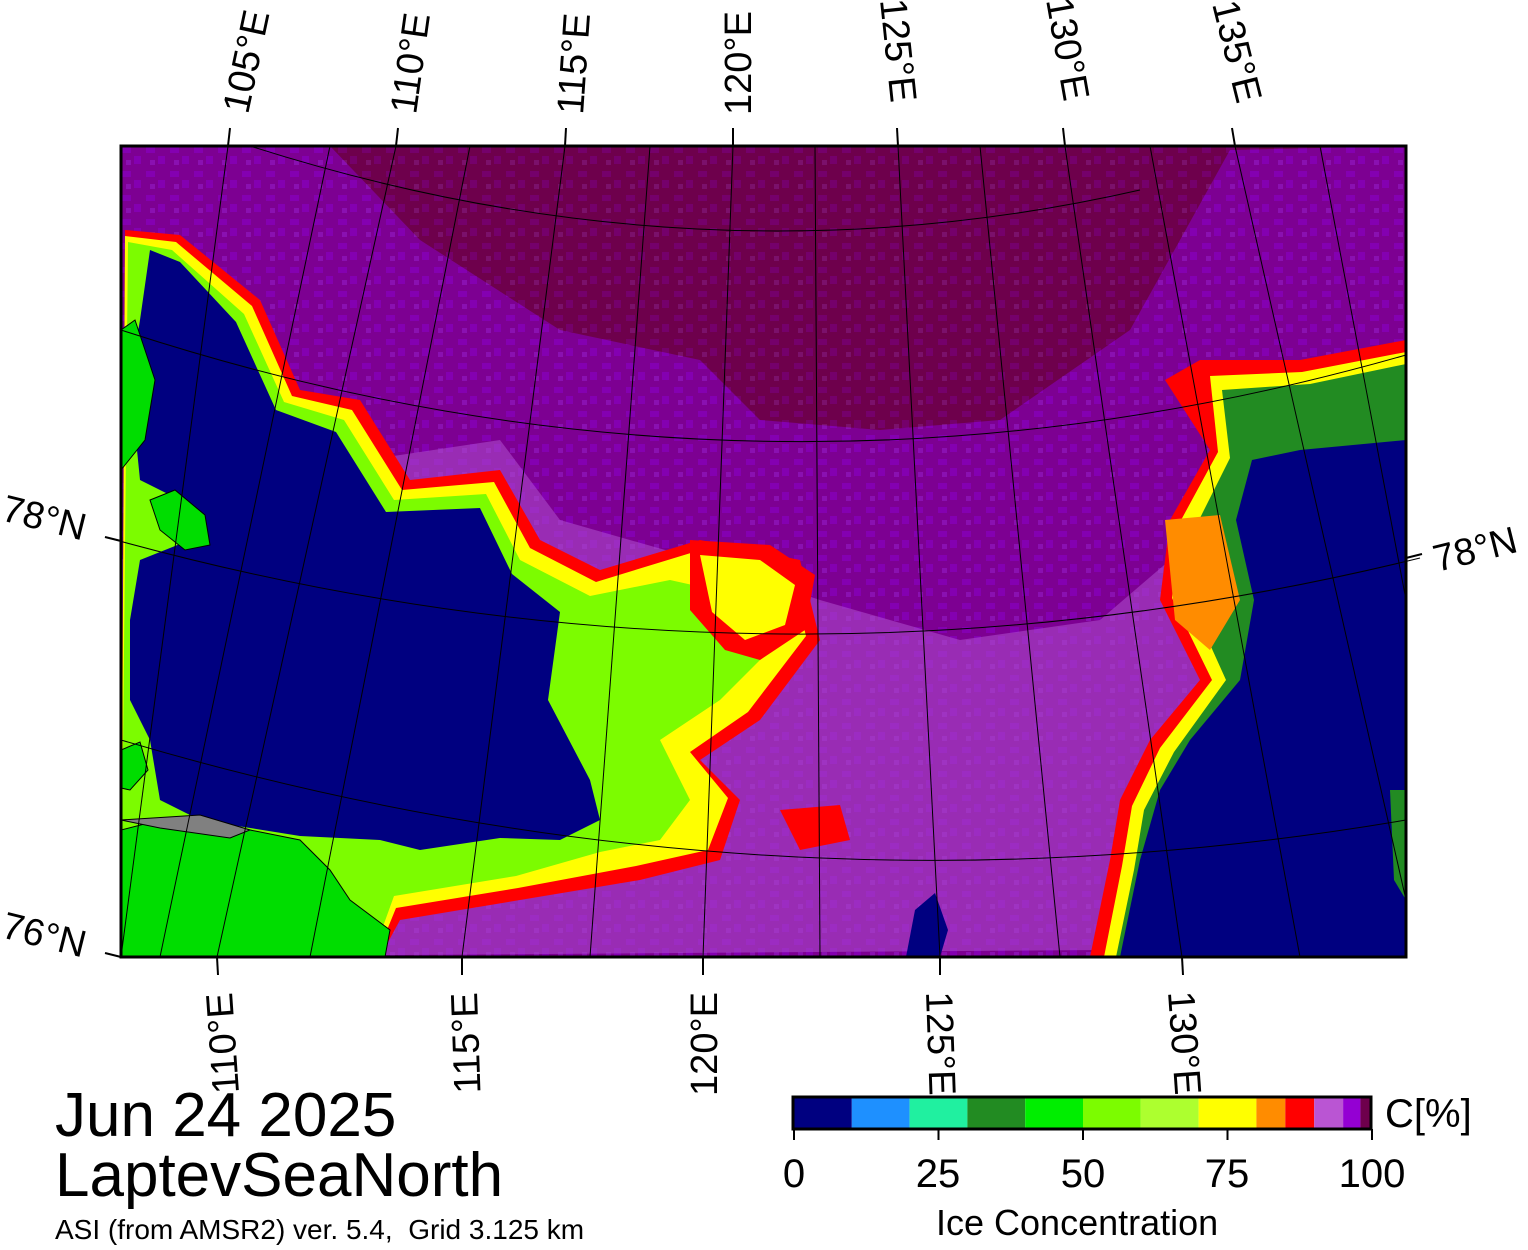 The width and height of the screenshot is (1528, 1250). Describe the element at coordinates (411, 63) in the screenshot. I see `top-lon-label-110e: 110°E` at that location.